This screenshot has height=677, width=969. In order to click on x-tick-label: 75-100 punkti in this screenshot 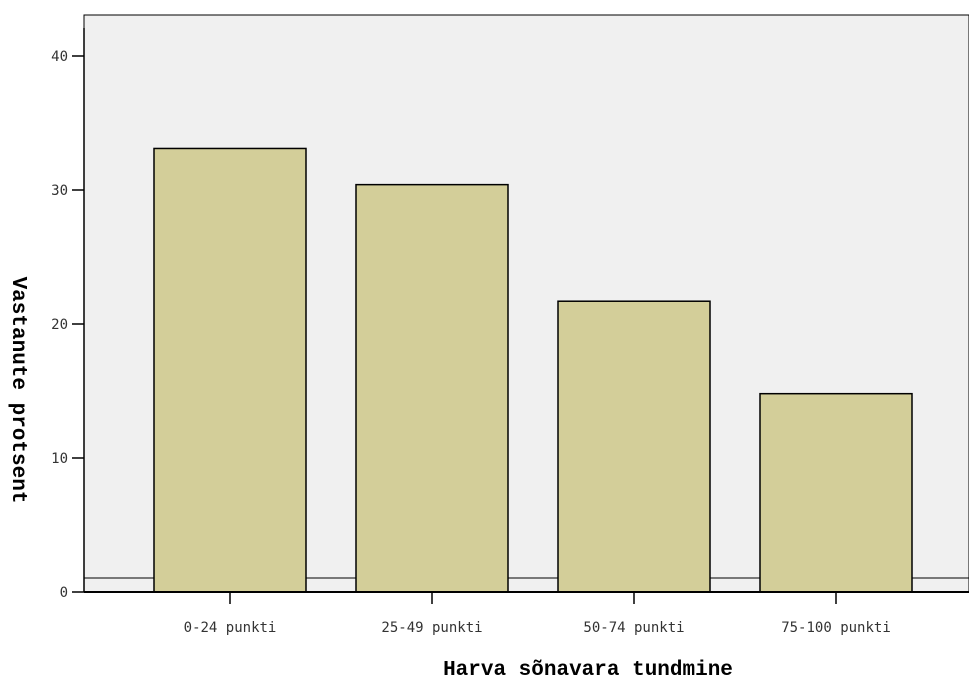, I will do `click(836, 628)`.